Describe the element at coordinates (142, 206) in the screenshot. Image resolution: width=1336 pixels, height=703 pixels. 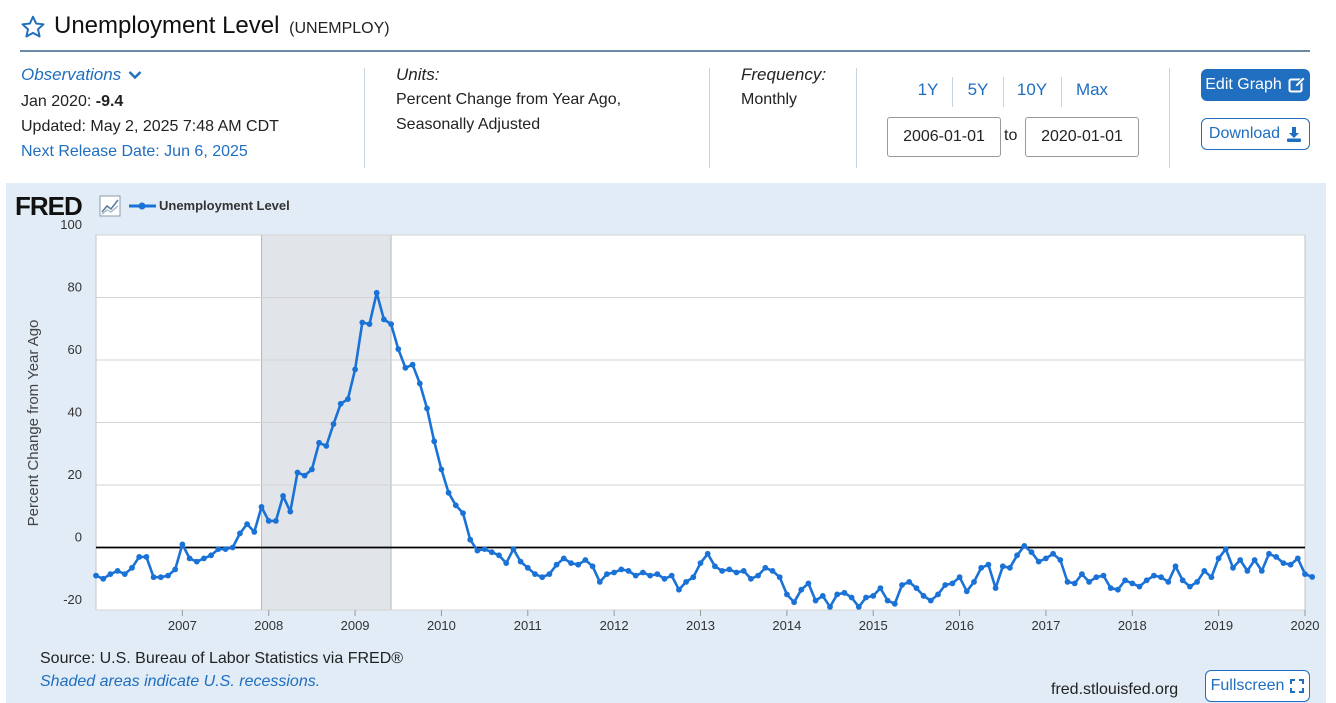
I see `legend-marker` at that location.